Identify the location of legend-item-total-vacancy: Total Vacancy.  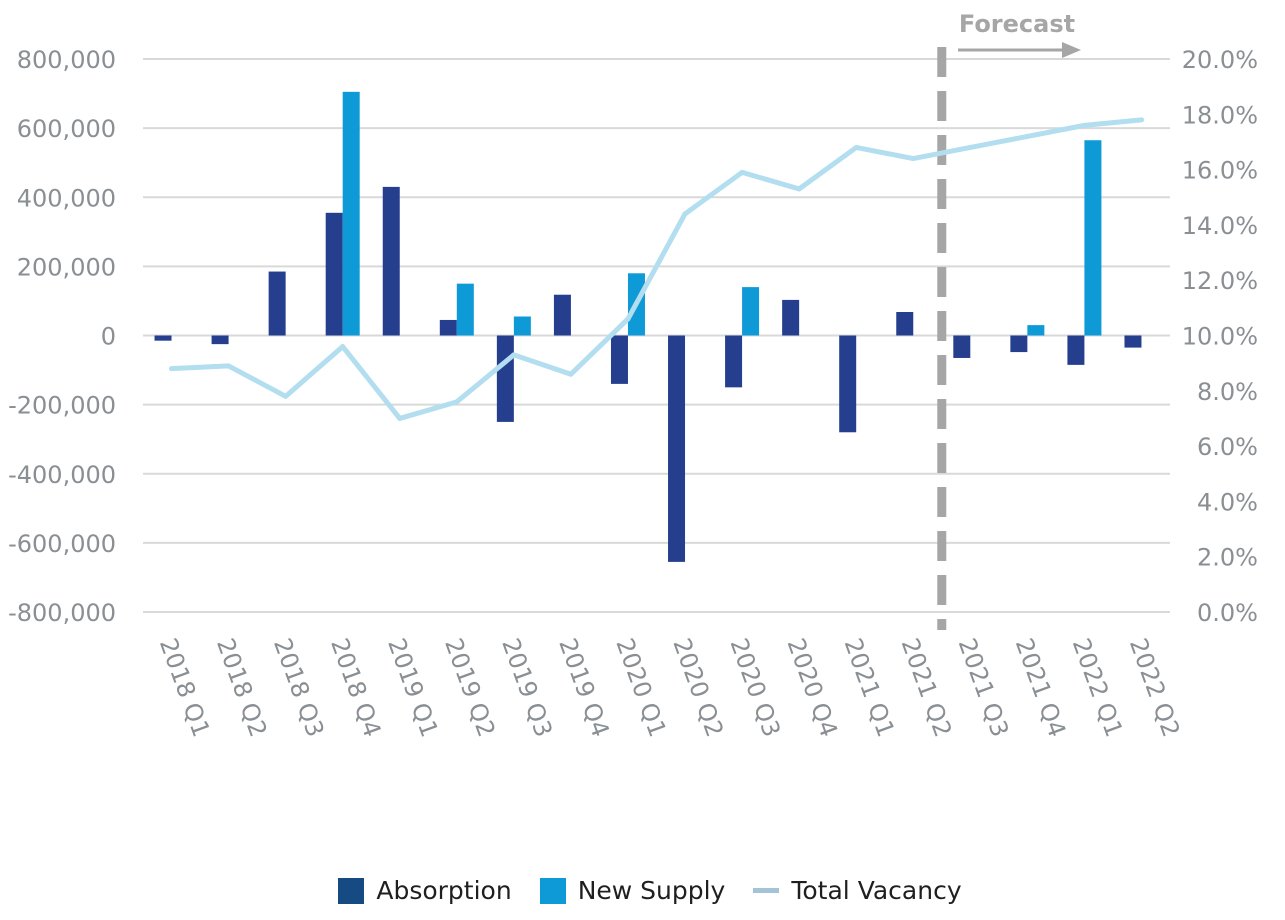
(857, 890).